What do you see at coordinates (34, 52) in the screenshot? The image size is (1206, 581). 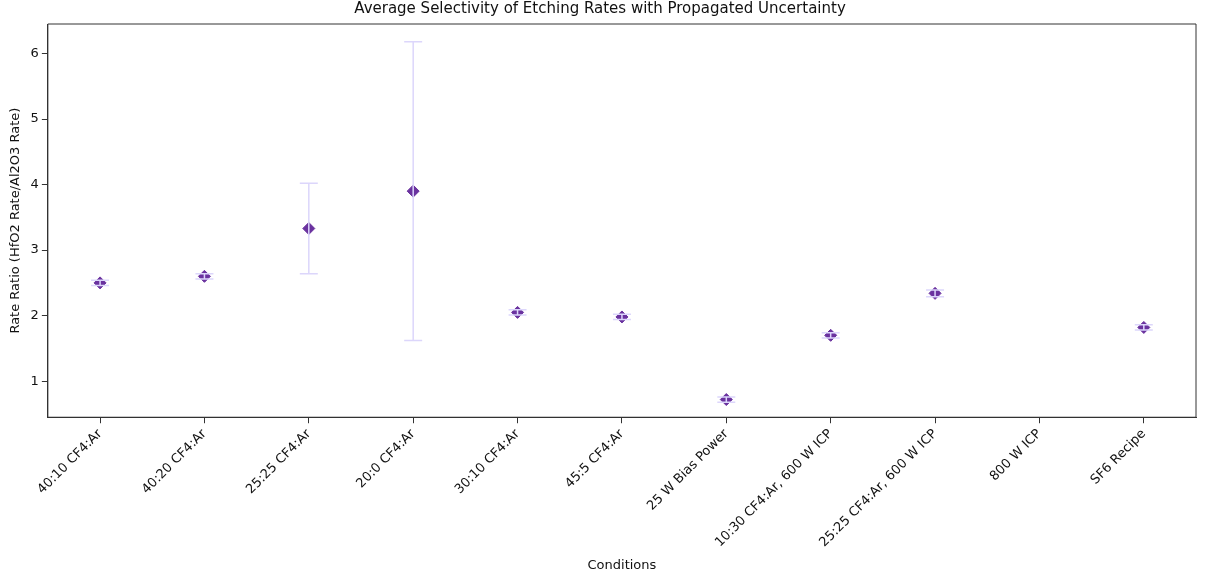 I see `y-tick-label: 6` at bounding box center [34, 52].